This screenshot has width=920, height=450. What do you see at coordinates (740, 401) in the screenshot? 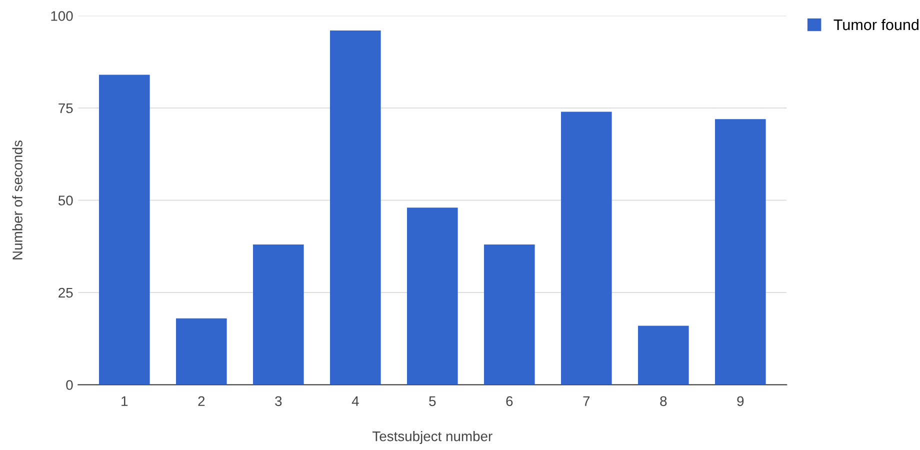
I see `x-tick-label: 9` at bounding box center [740, 401].